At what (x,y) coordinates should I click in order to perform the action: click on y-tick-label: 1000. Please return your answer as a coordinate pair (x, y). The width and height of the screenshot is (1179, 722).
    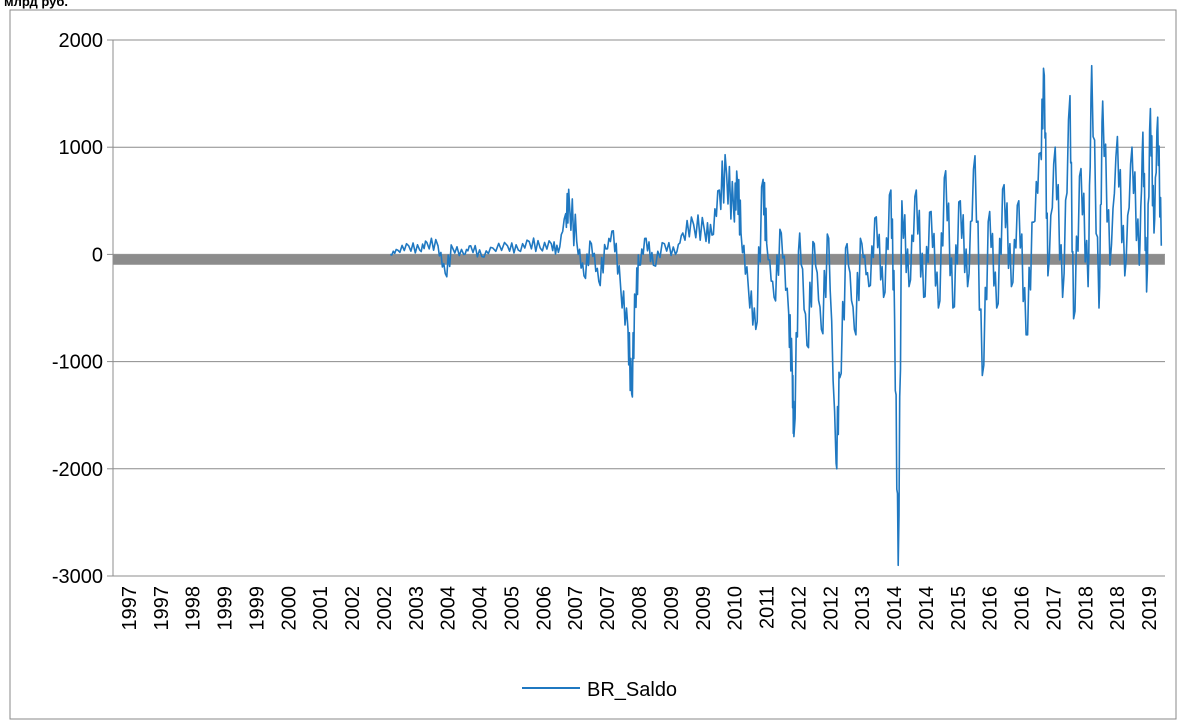
    Looking at the image, I should click on (81, 148).